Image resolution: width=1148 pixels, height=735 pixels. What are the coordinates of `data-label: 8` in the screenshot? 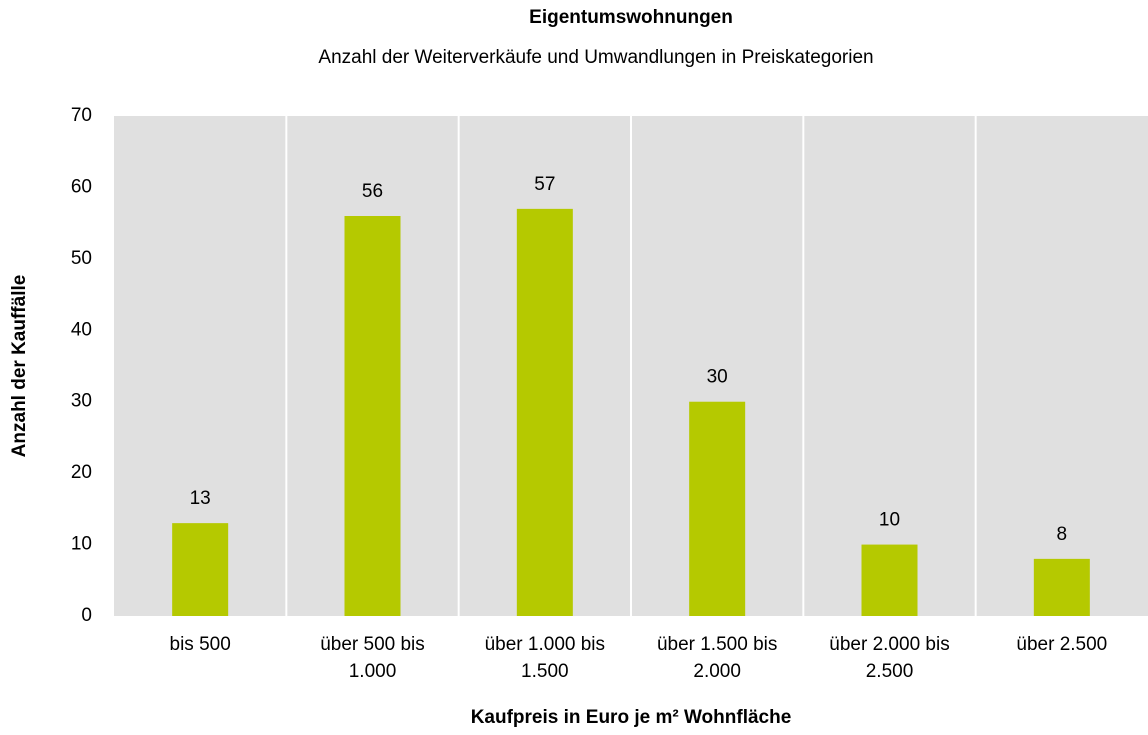 It's located at (1062, 534).